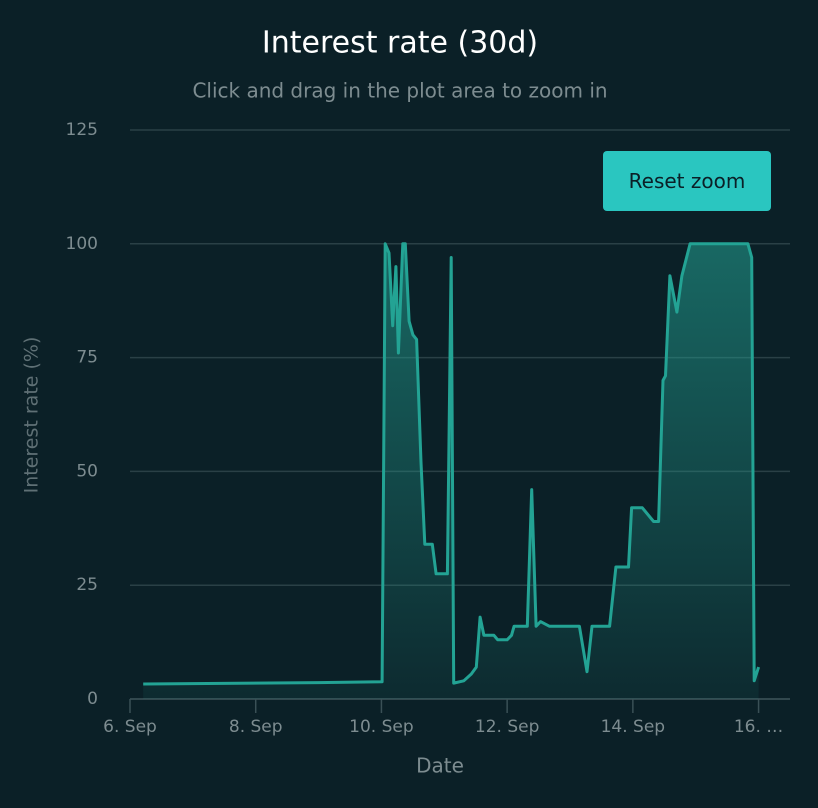  Describe the element at coordinates (92, 699) in the screenshot. I see `y-tick-label: 0` at that location.